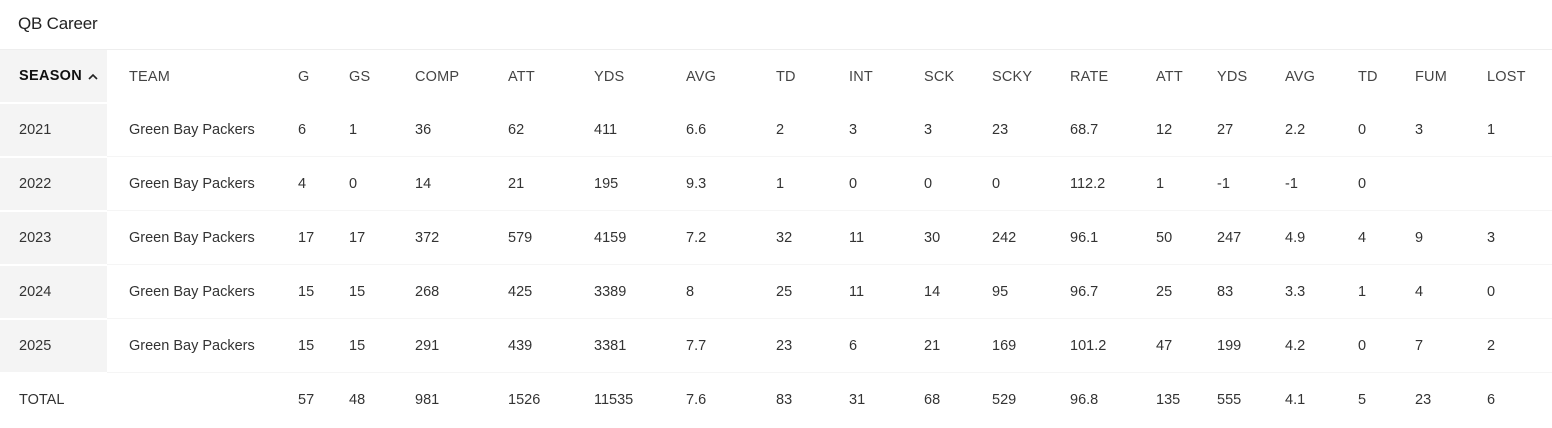 The height and width of the screenshot is (428, 1552). What do you see at coordinates (610, 292) in the screenshot?
I see `stat-cell: 3389` at bounding box center [610, 292].